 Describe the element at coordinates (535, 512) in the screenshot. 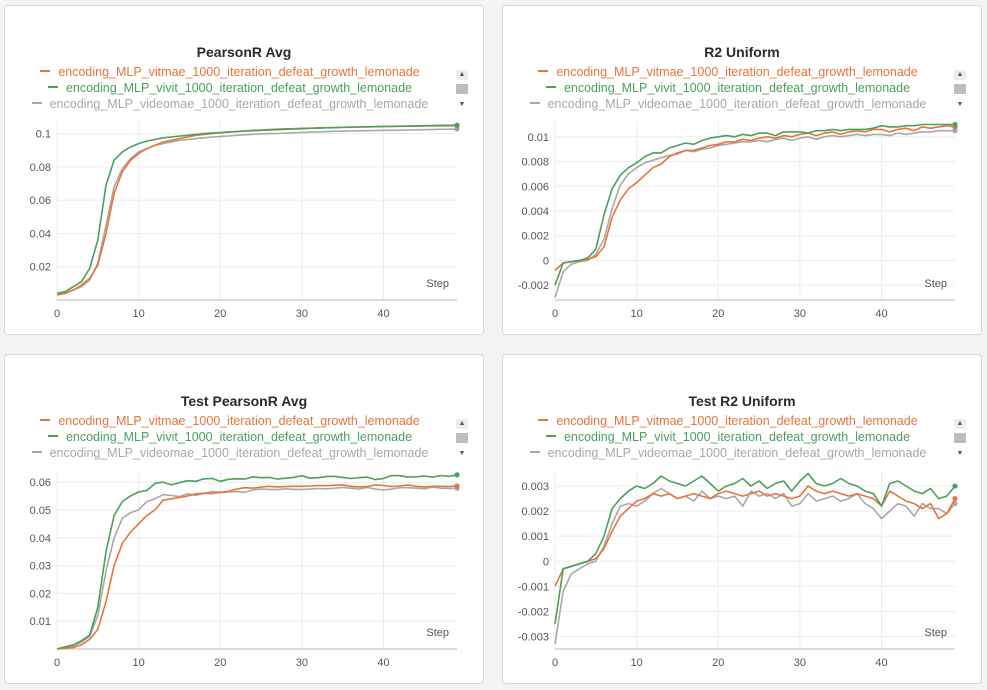

I see `y-tick-label: 0.002` at that location.